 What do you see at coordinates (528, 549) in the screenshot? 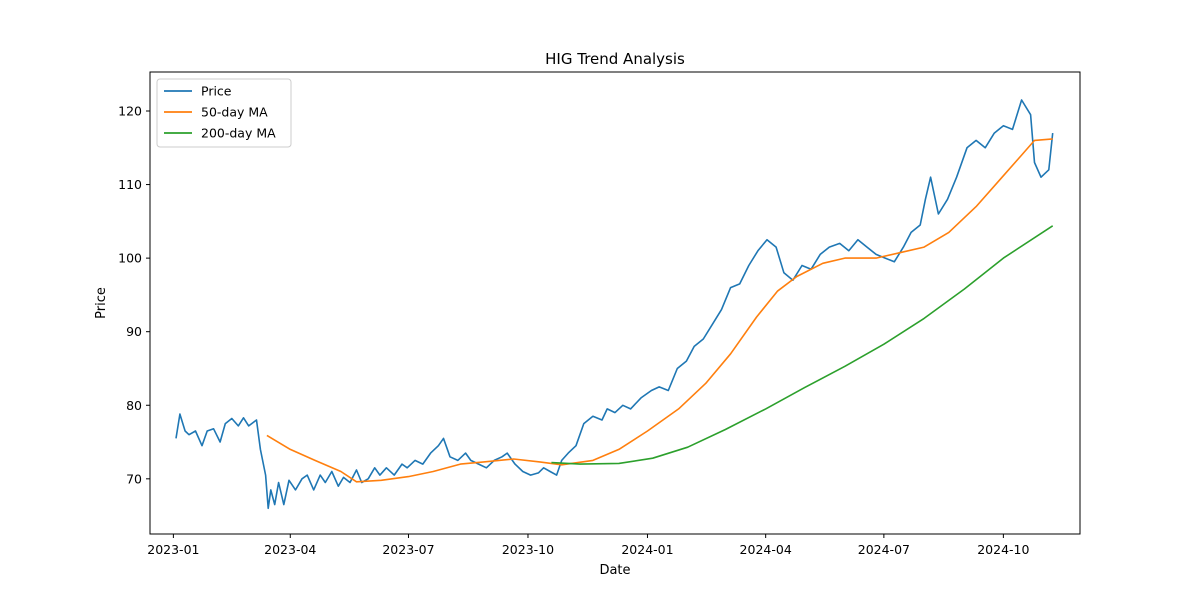
I see `x-tick-label-3: 2023-10` at bounding box center [528, 549].